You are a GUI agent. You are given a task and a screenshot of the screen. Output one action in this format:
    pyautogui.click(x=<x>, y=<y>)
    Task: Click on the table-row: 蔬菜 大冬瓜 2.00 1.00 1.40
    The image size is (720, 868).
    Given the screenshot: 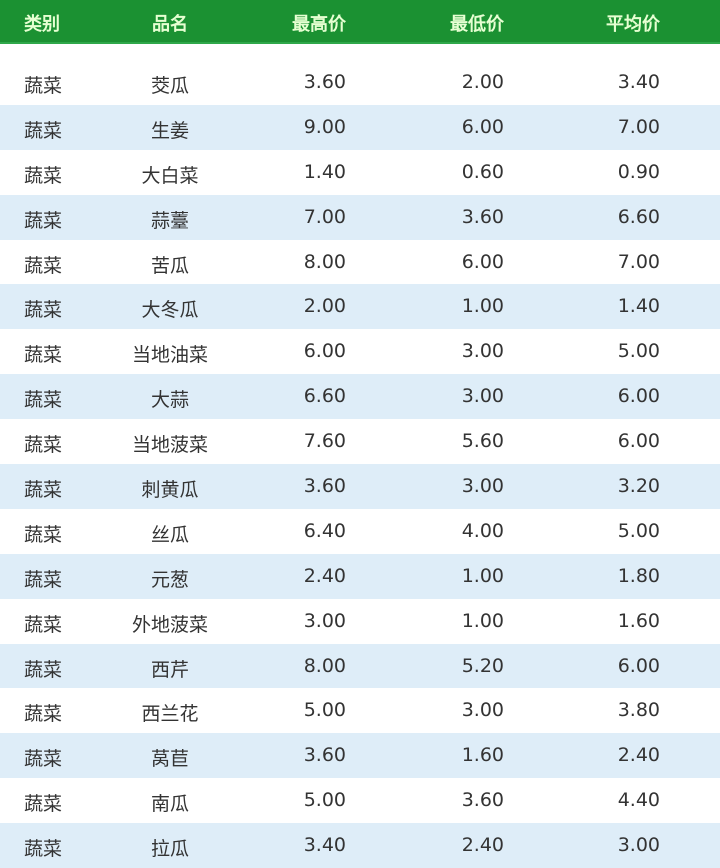 What is the action you would take?
    pyautogui.click(x=360, y=307)
    